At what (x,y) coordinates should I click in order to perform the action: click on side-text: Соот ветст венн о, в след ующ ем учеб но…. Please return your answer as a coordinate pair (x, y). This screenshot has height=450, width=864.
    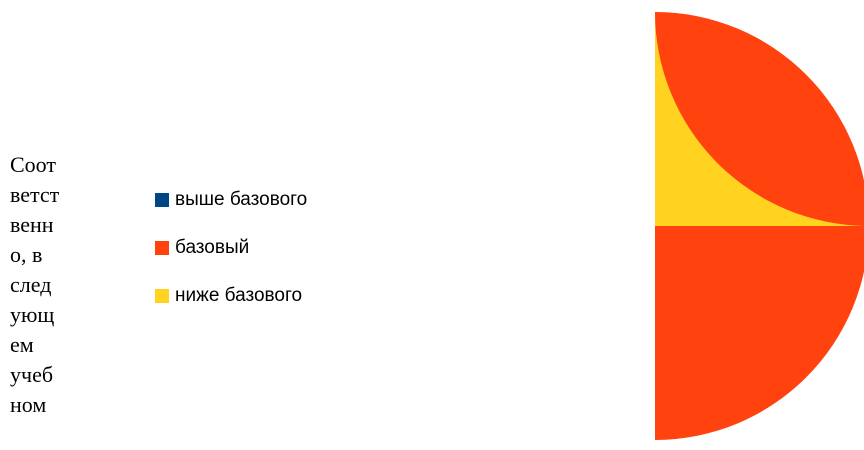
    Looking at the image, I should click on (45, 285).